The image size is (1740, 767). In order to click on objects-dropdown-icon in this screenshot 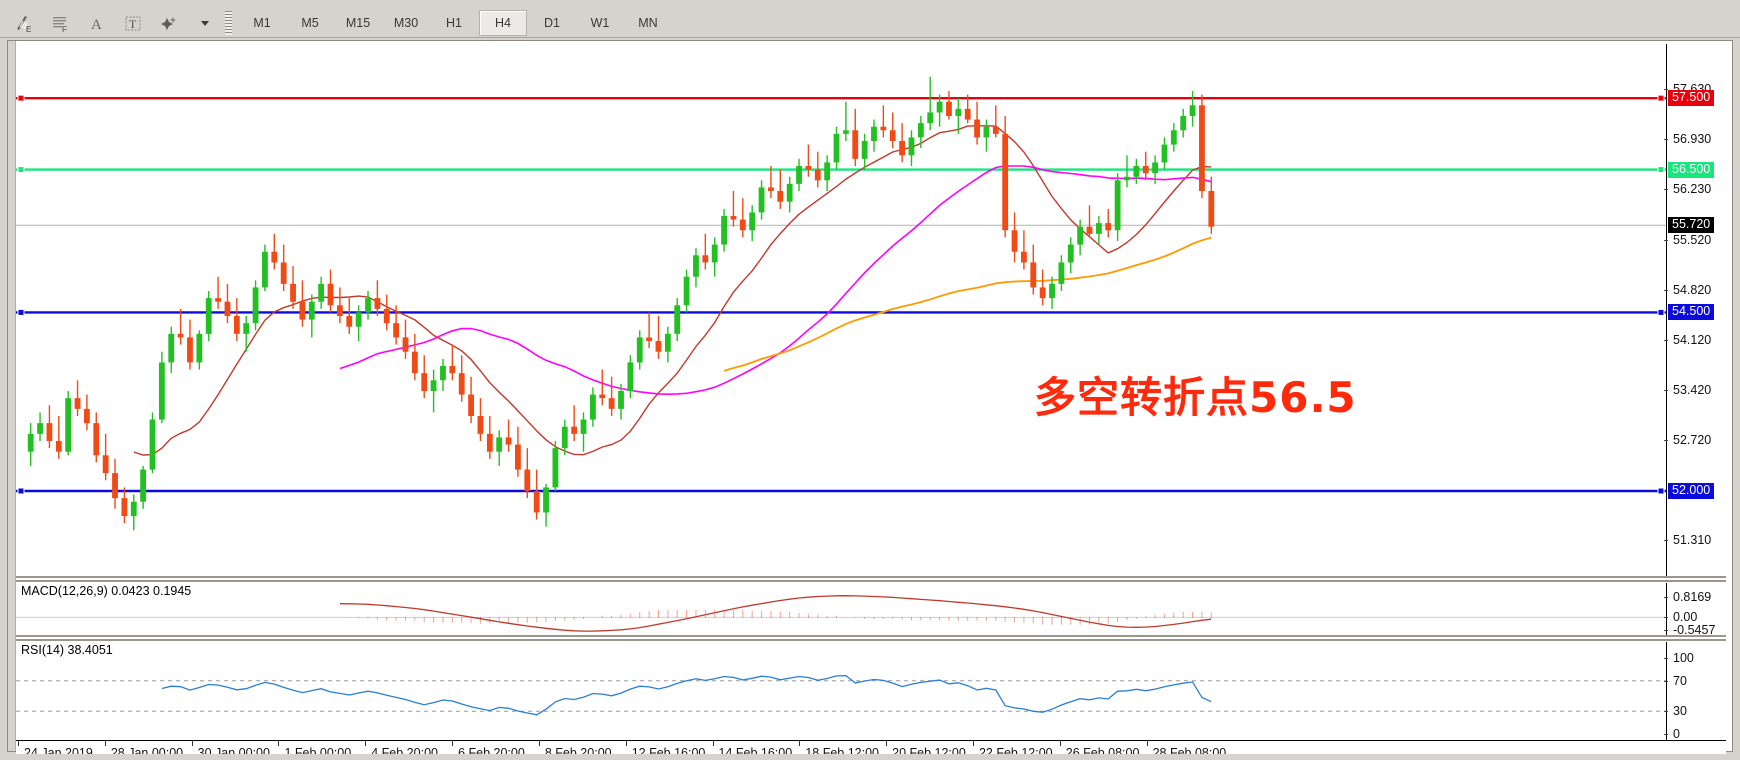, I will do `click(205, 22)`.